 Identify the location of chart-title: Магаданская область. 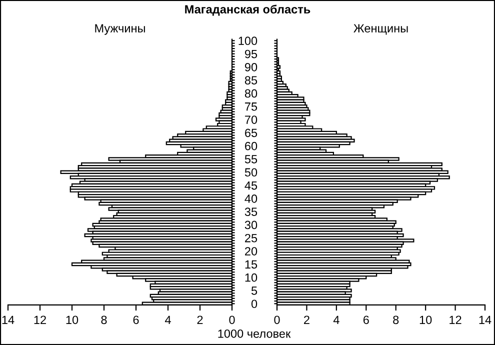
(247, 10).